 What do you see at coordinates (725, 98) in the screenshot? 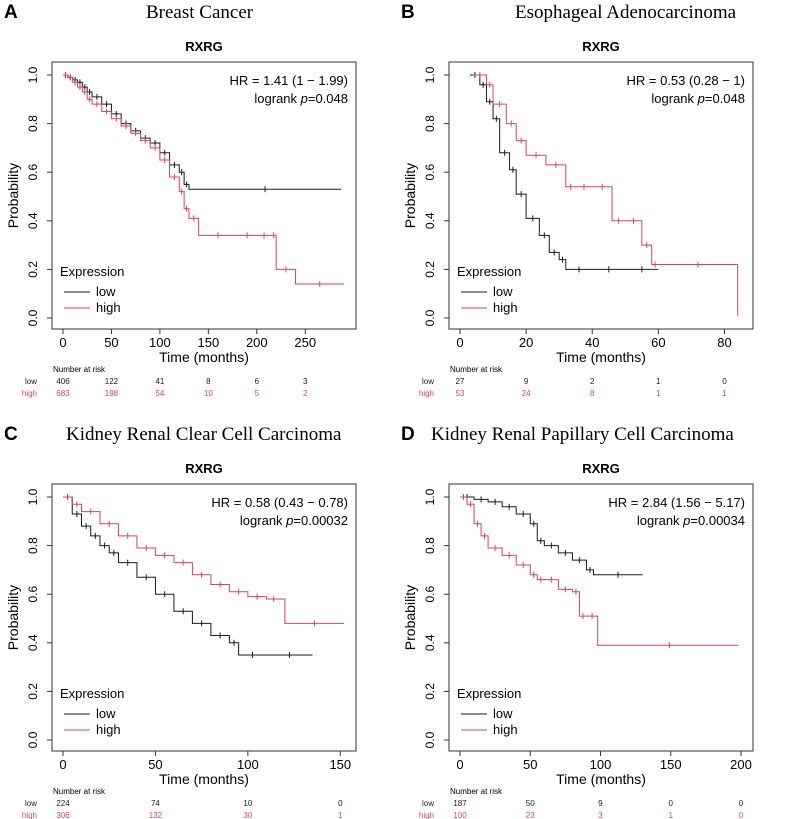
I see `p-value: =0.048` at bounding box center [725, 98].